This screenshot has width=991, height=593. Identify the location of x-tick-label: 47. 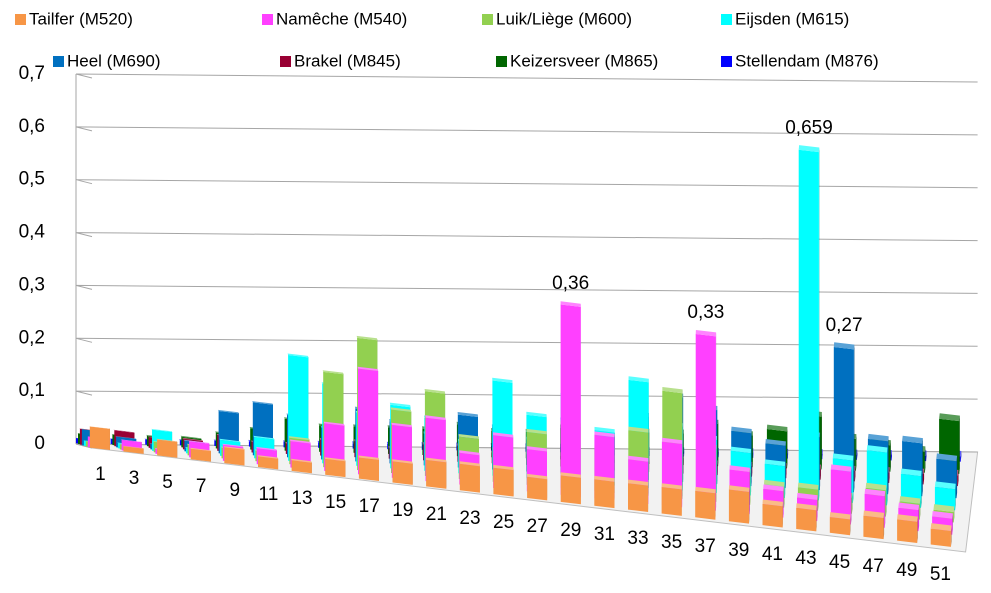
(873, 566).